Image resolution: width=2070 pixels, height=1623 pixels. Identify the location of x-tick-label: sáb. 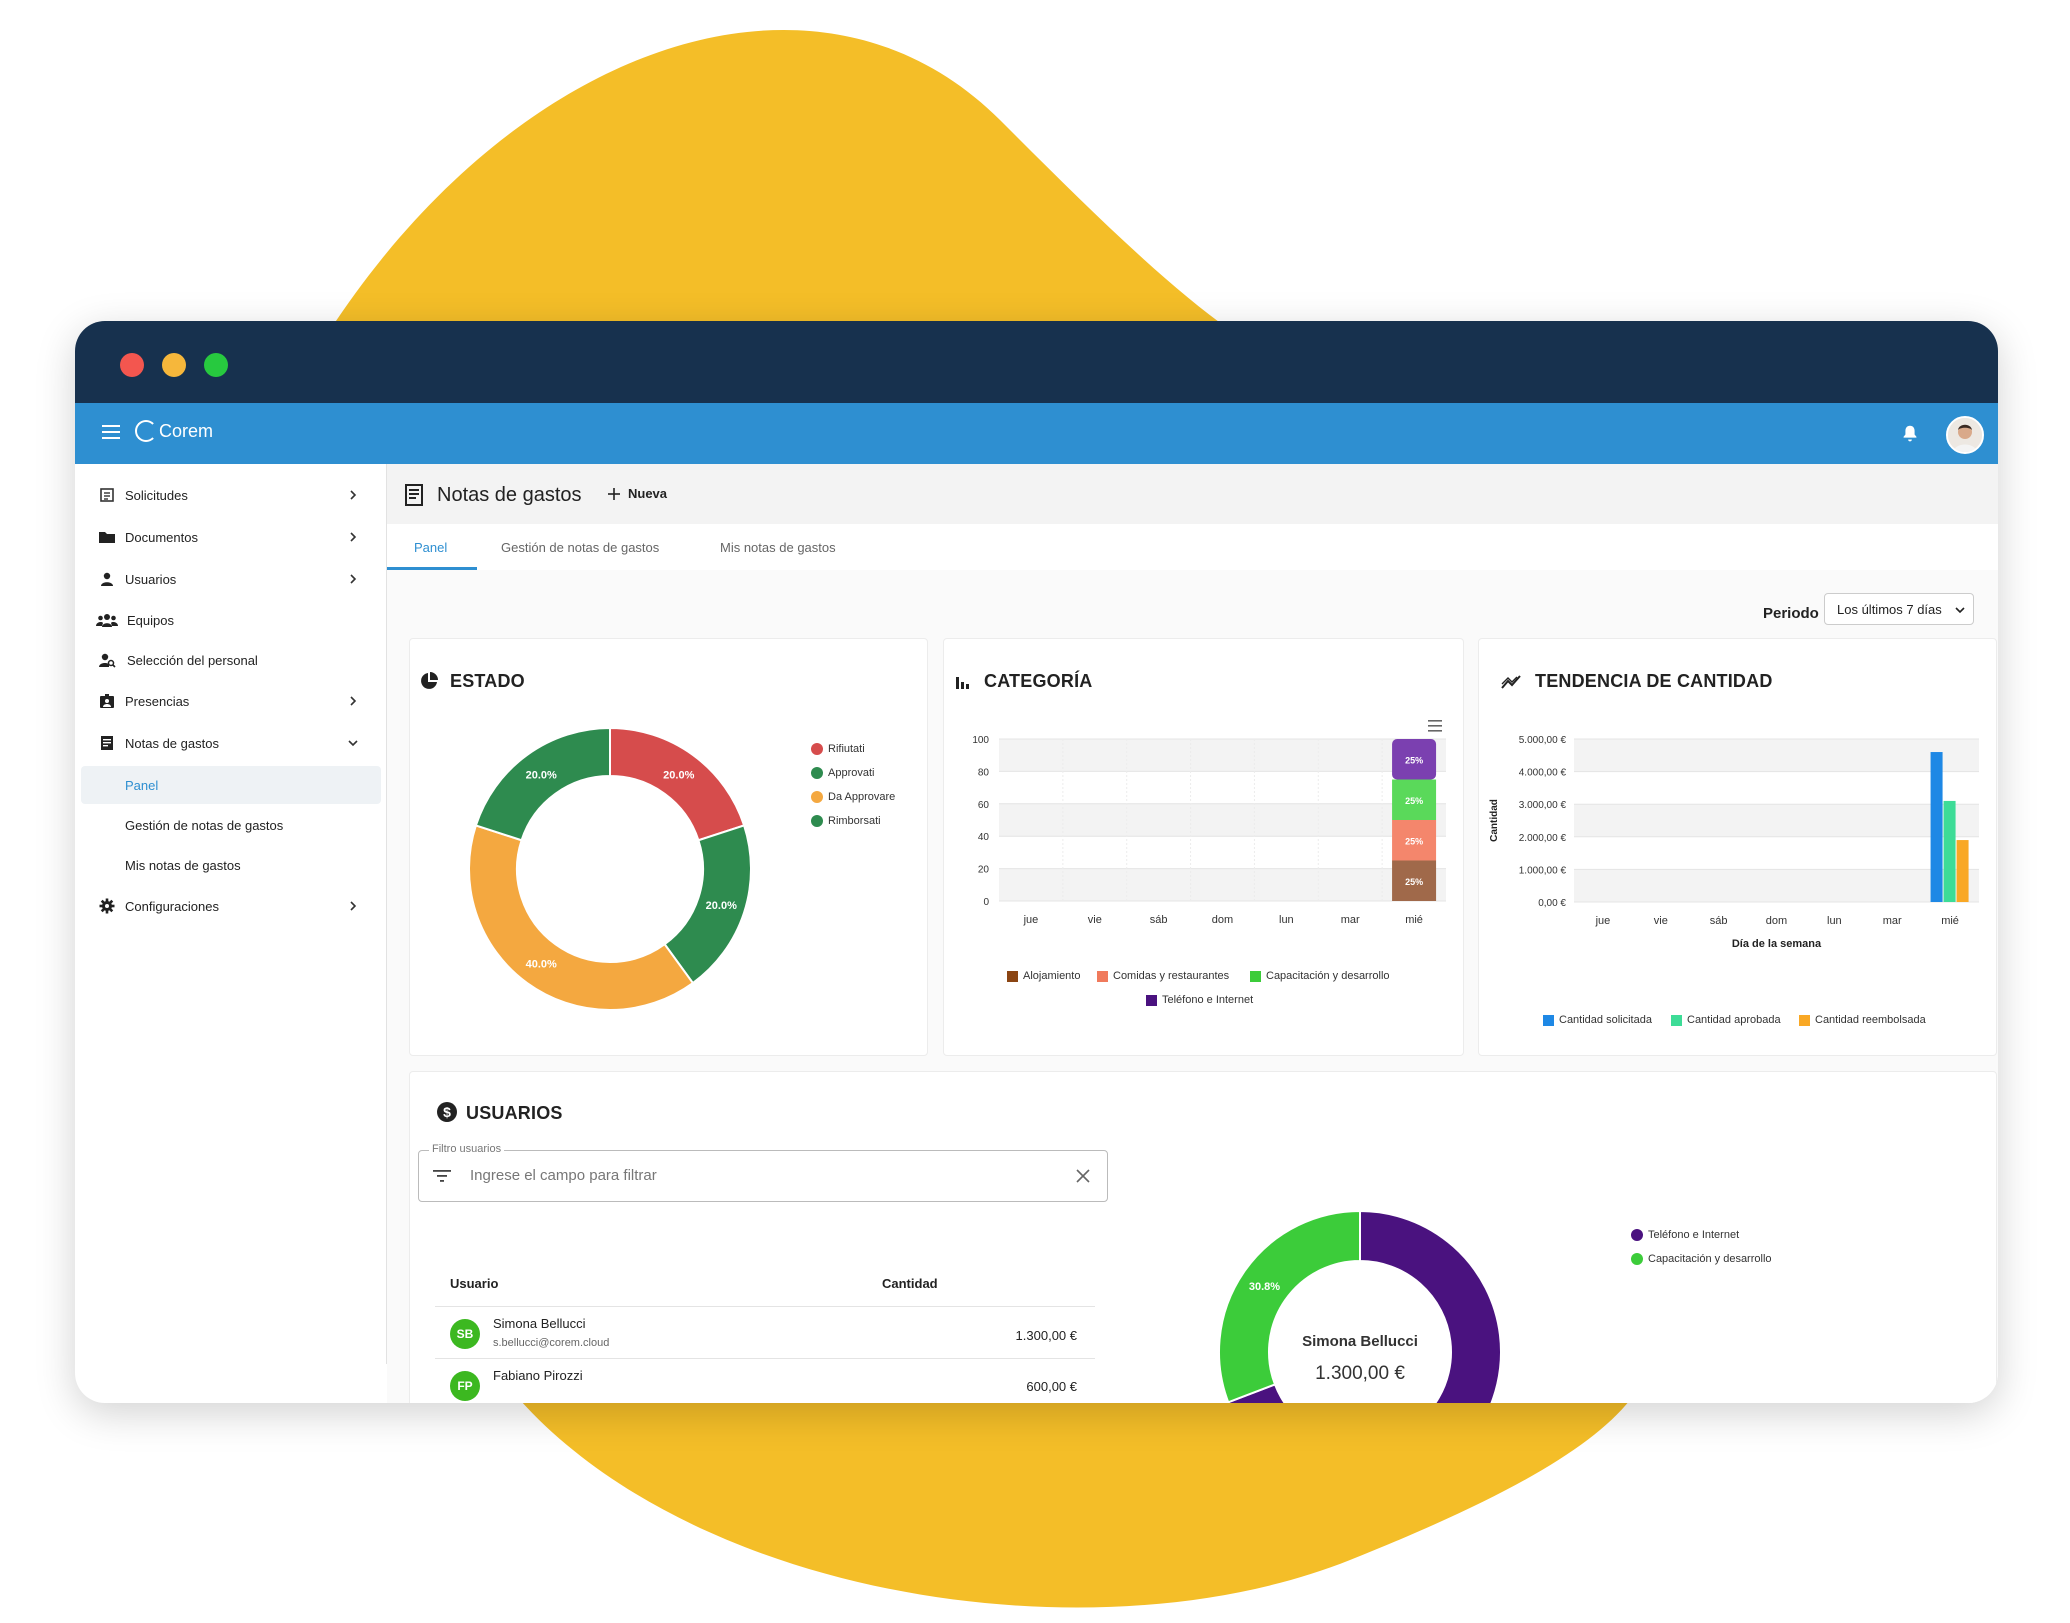
(1719, 921).